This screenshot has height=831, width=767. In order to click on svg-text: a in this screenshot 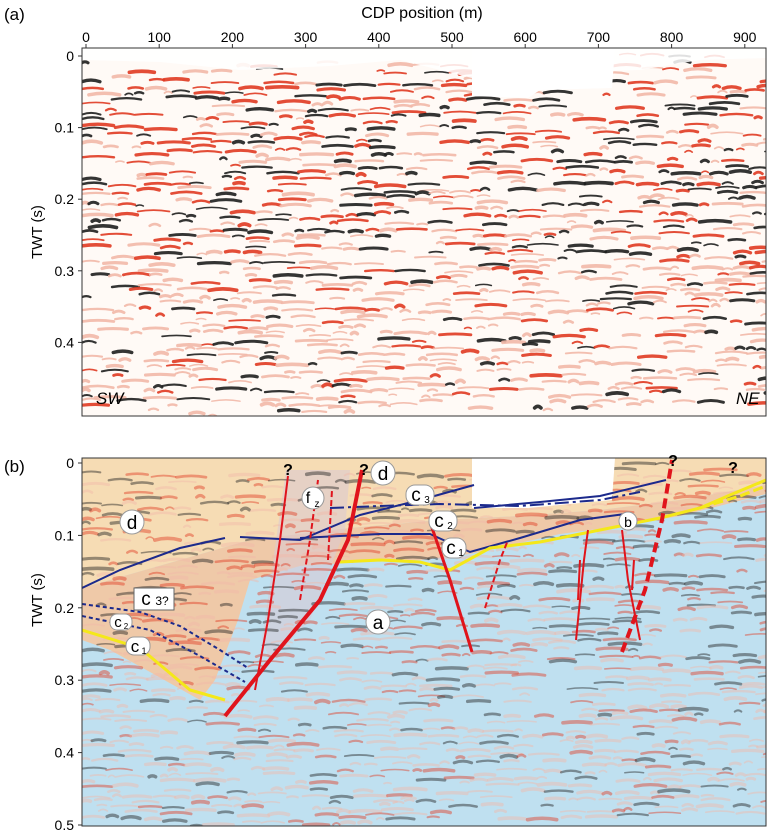, I will do `click(378, 623)`.